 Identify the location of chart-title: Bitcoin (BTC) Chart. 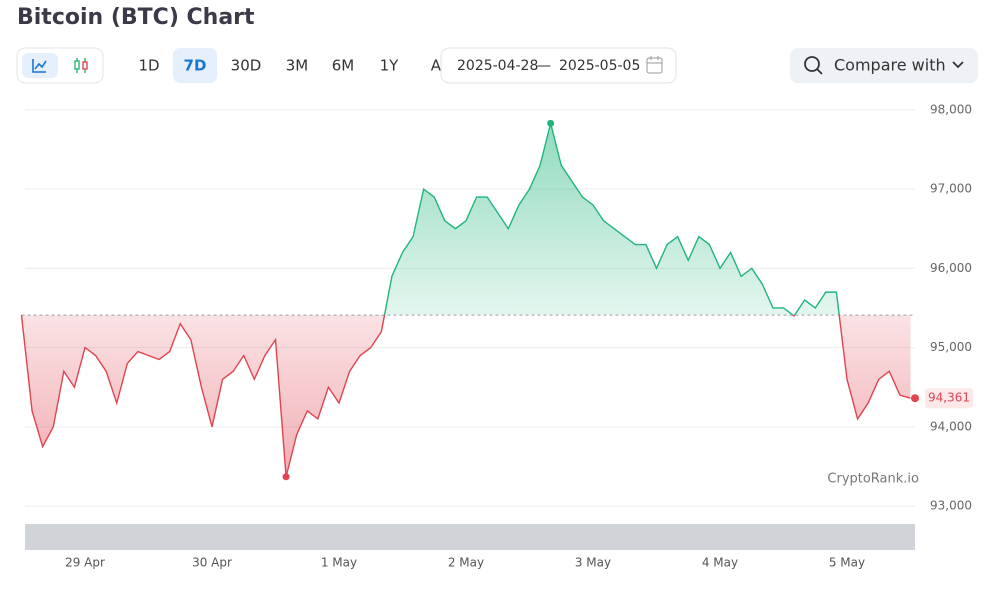
(136, 17).